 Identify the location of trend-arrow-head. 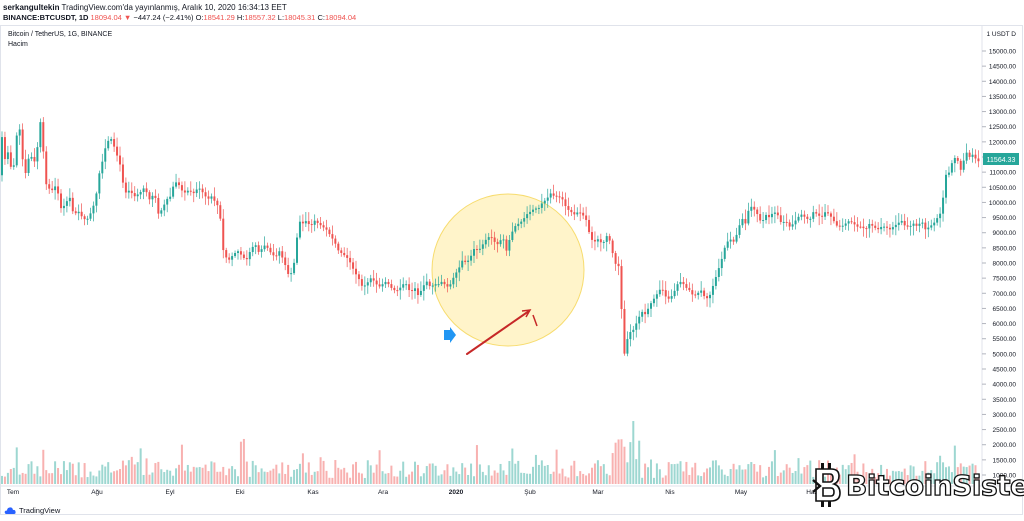
(526, 313).